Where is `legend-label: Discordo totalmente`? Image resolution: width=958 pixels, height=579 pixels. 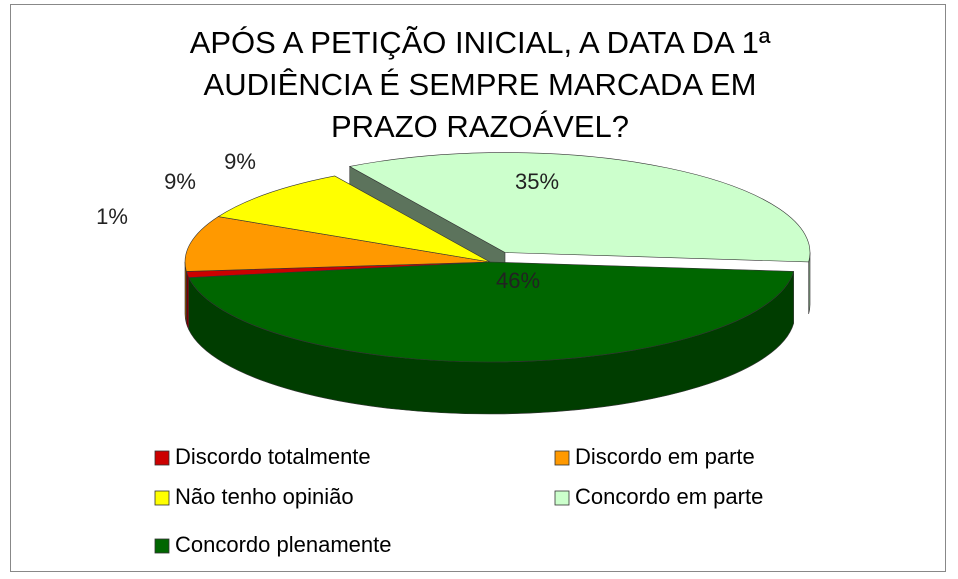
legend-label: Discordo totalmente is located at coordinates (273, 456).